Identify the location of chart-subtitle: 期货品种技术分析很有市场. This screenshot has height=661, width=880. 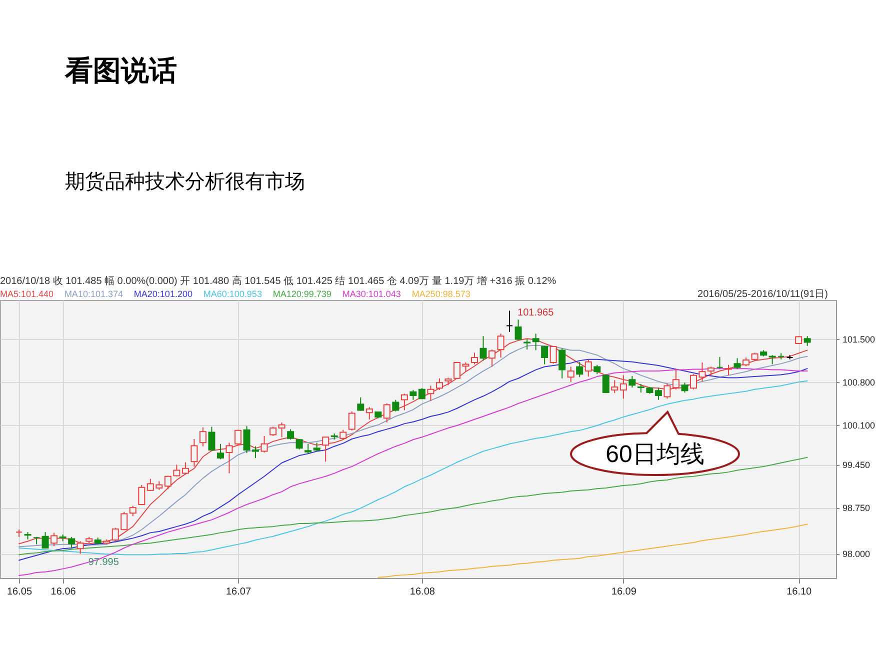
(185, 182).